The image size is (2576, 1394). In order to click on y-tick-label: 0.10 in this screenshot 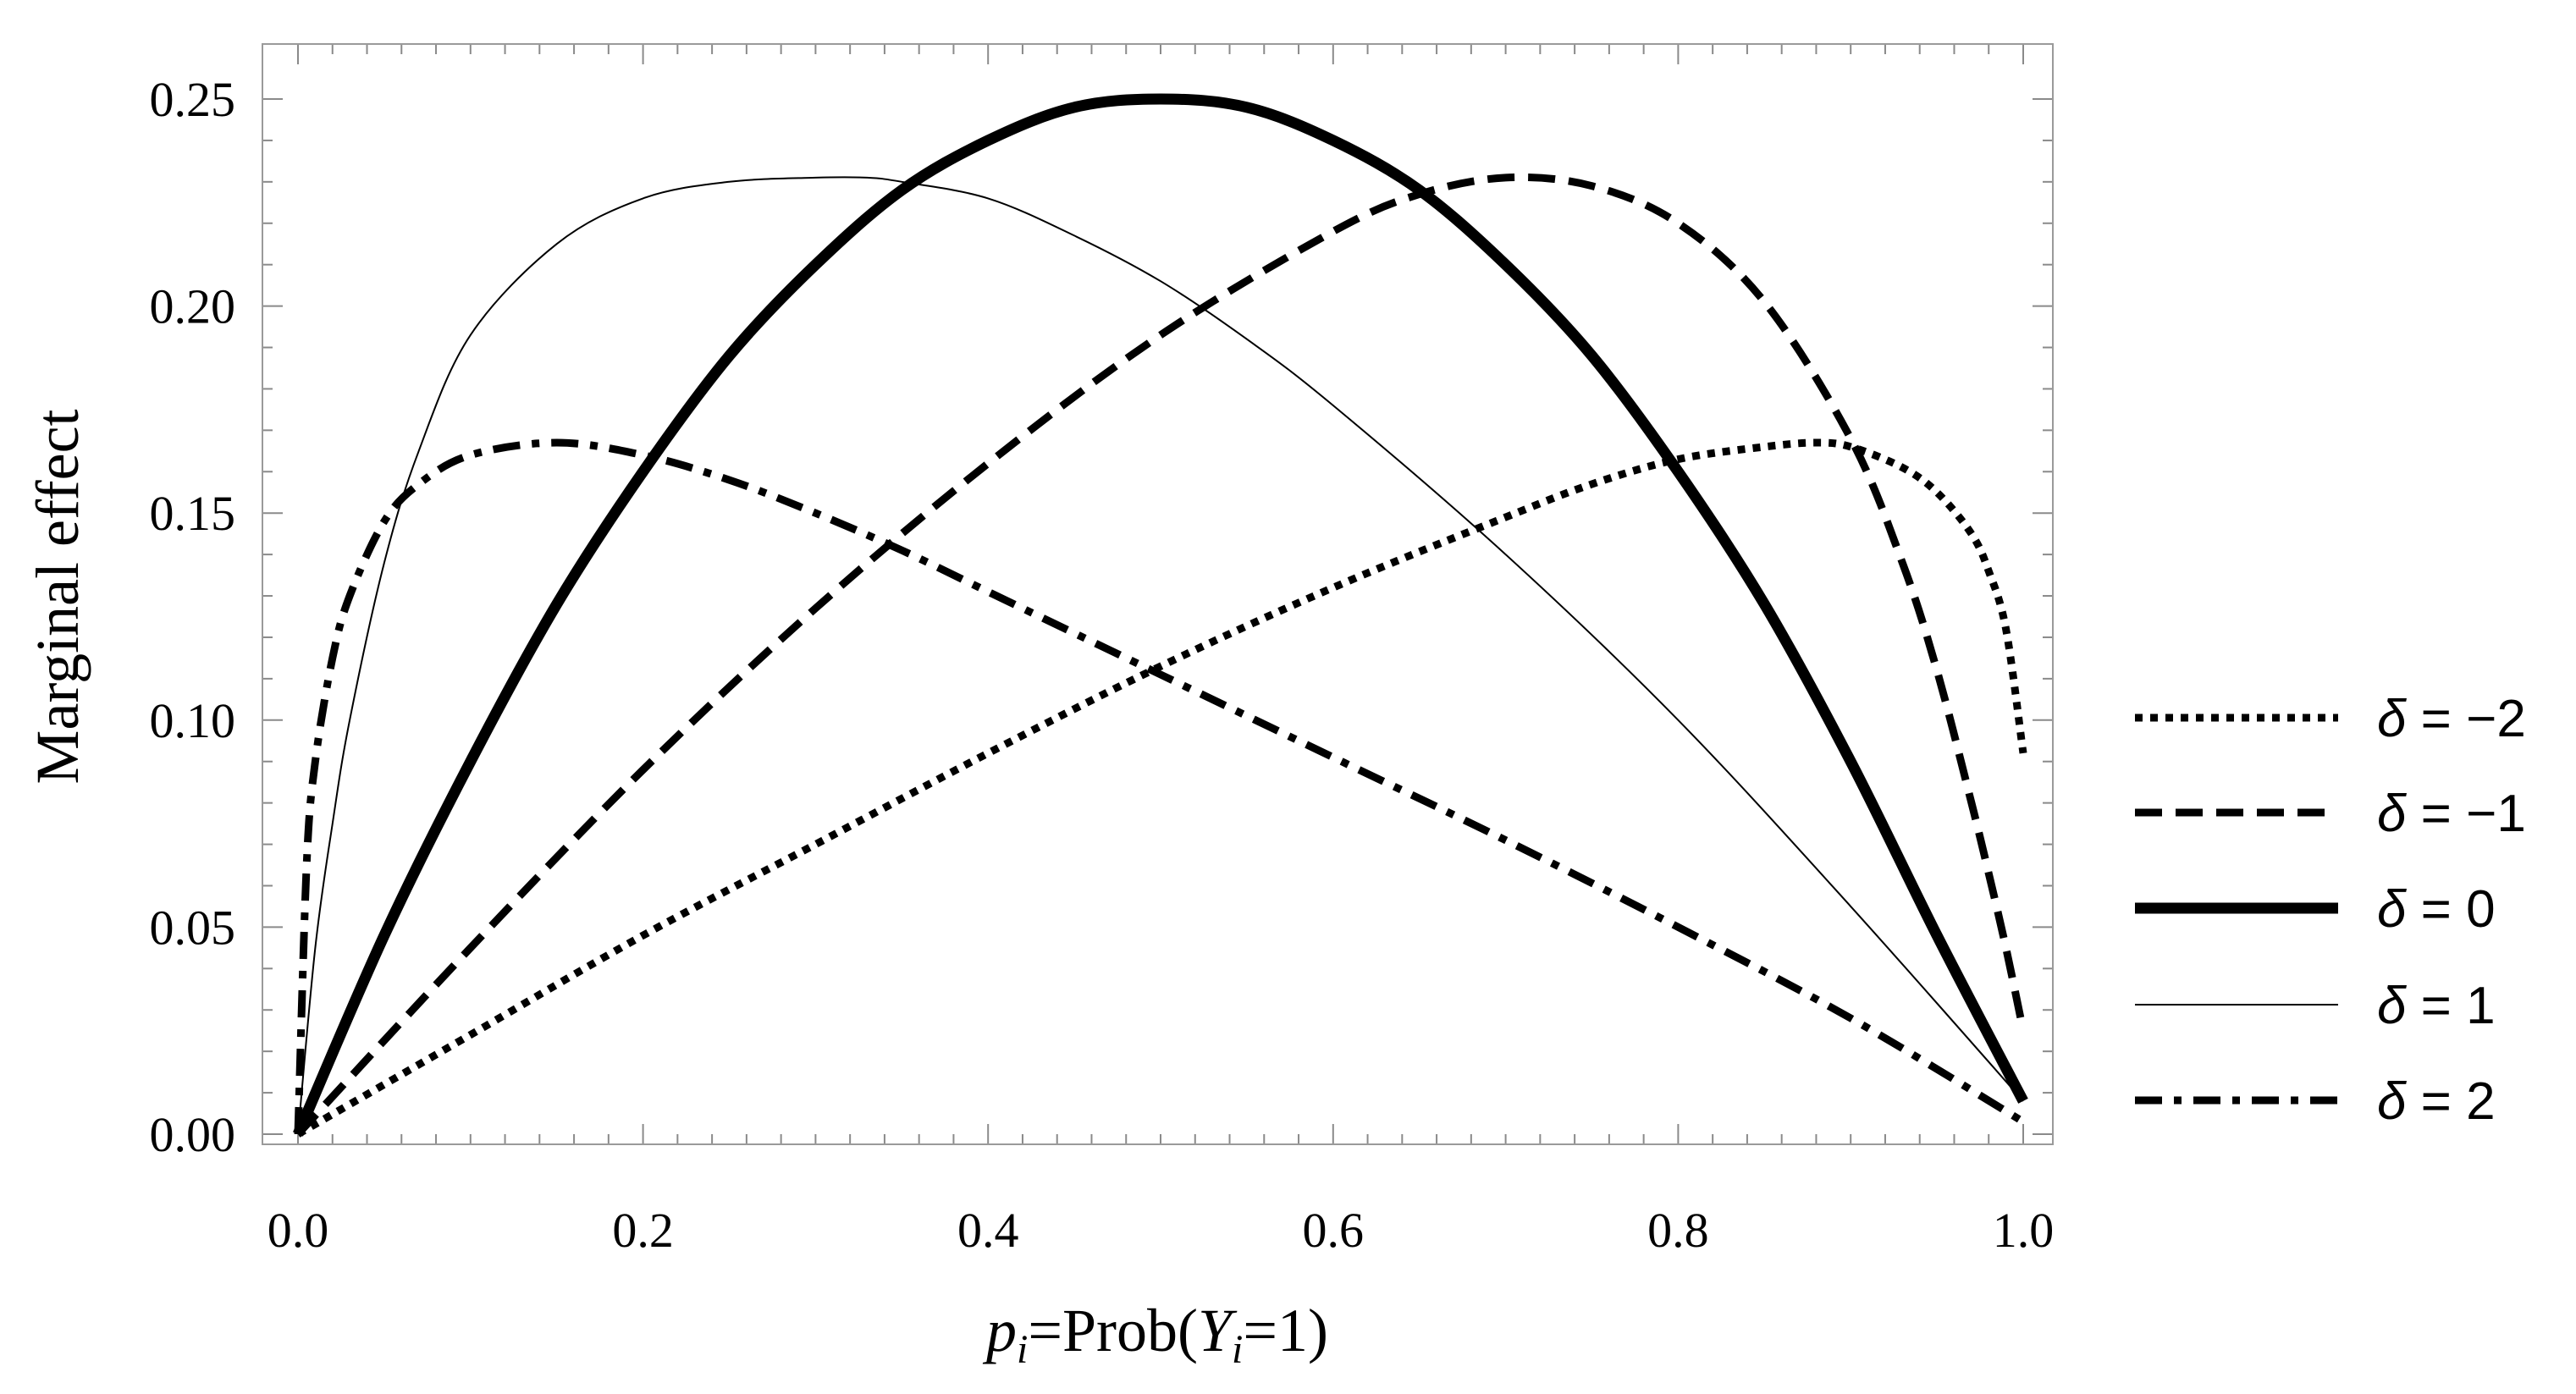, I will do `click(193, 720)`.